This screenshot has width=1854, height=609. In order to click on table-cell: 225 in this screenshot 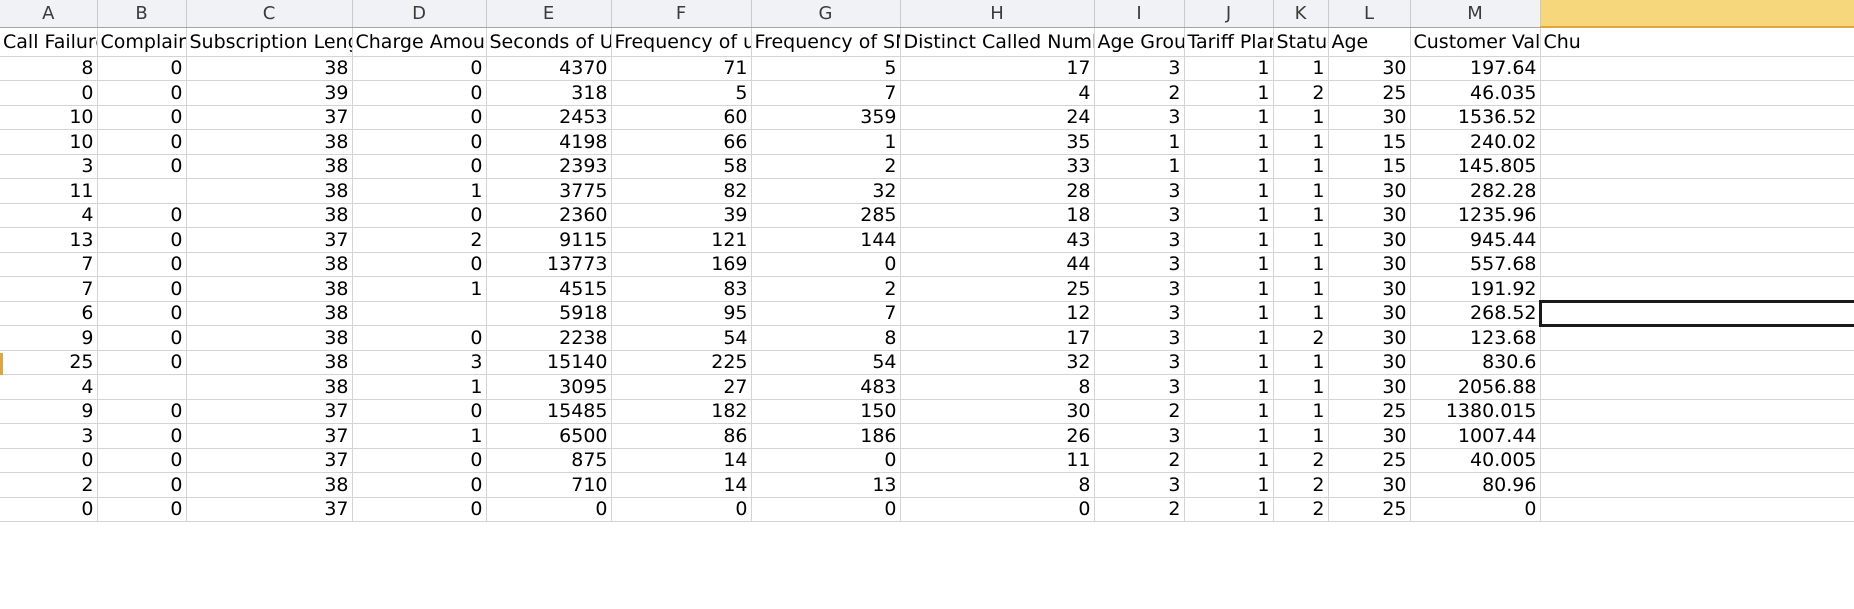, I will do `click(681, 362)`.